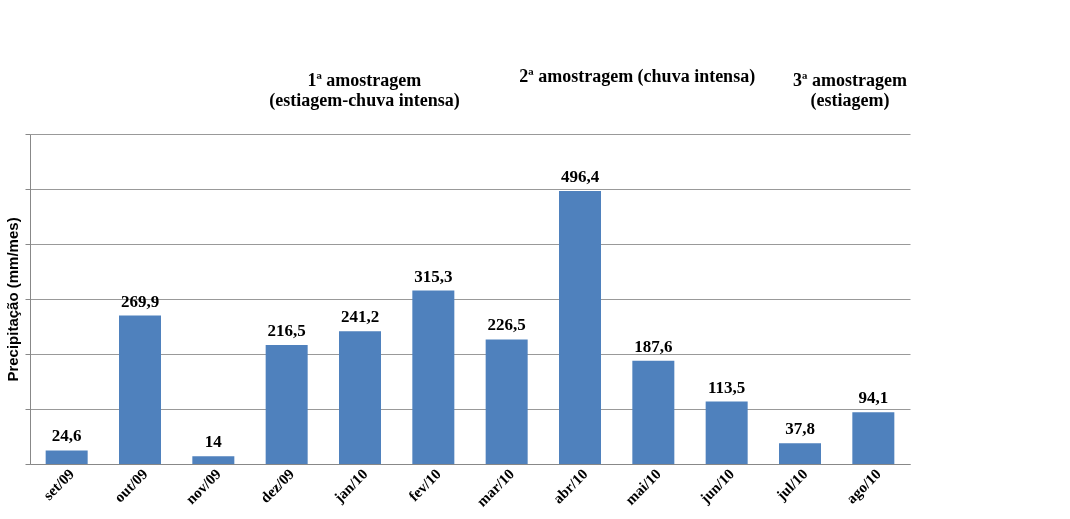  I want to click on data-label: 496,4, so click(580, 176).